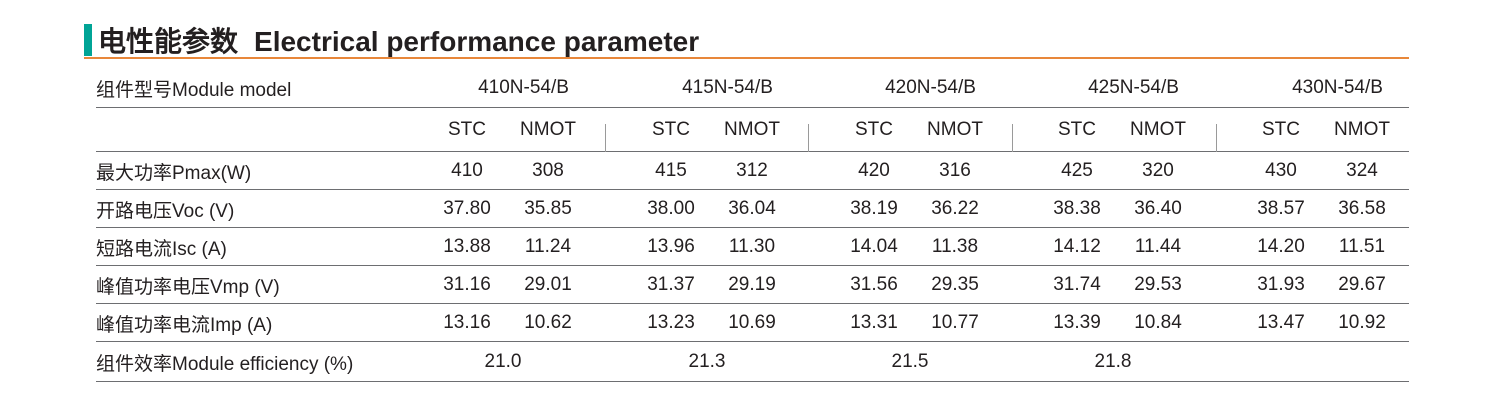  I want to click on stc-value: 415, so click(671, 170).